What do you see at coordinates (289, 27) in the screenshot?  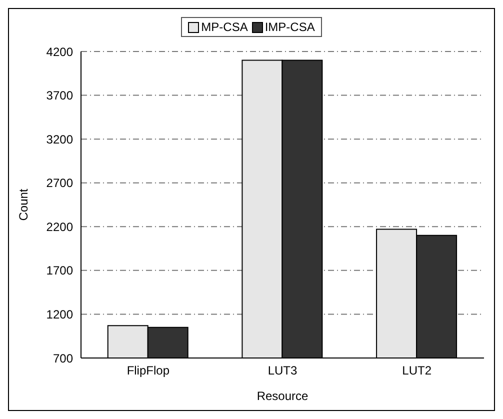 I see `legend-label: IMP-CSA` at bounding box center [289, 27].